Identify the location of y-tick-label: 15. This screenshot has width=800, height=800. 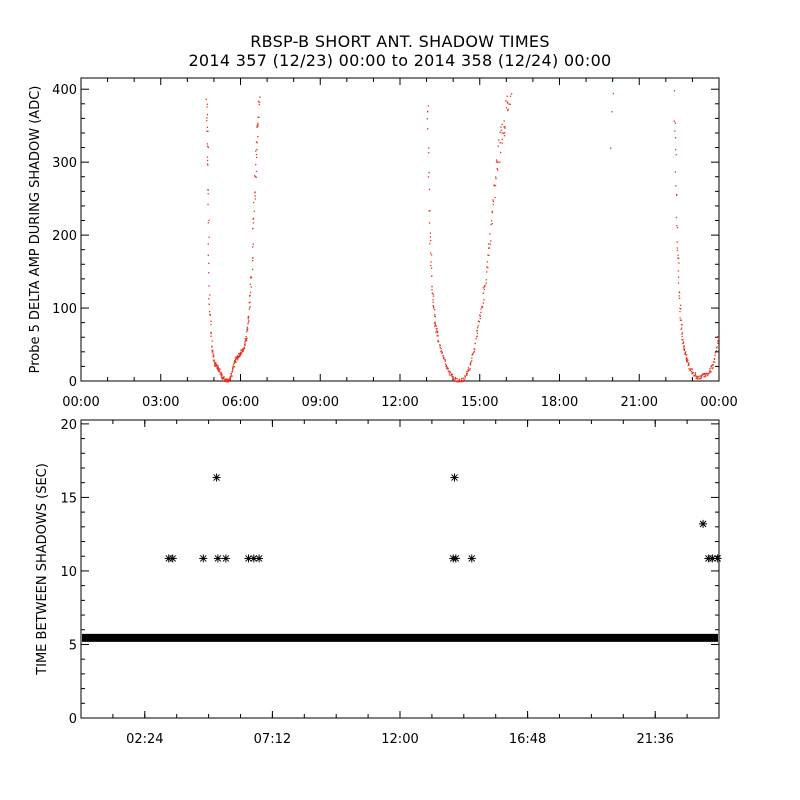
(68, 498).